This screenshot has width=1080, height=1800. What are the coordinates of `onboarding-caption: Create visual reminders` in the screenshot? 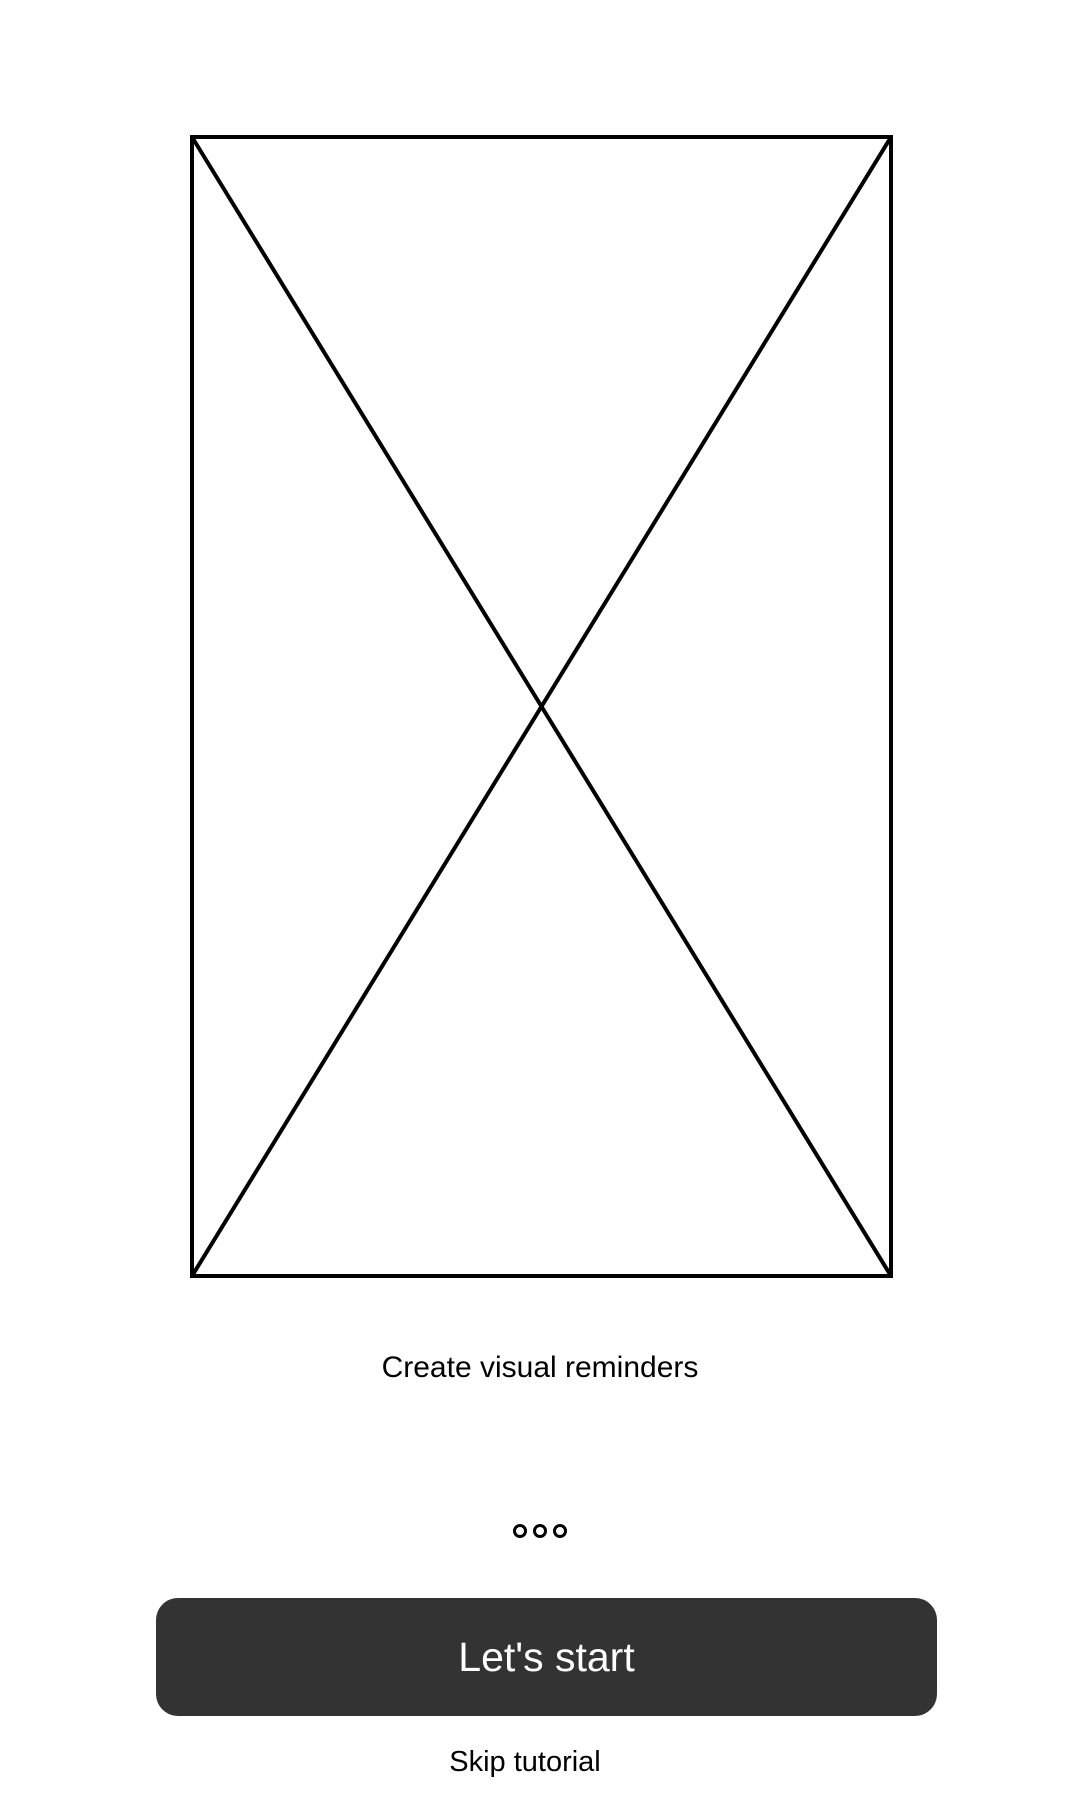 It's located at (540, 1367).